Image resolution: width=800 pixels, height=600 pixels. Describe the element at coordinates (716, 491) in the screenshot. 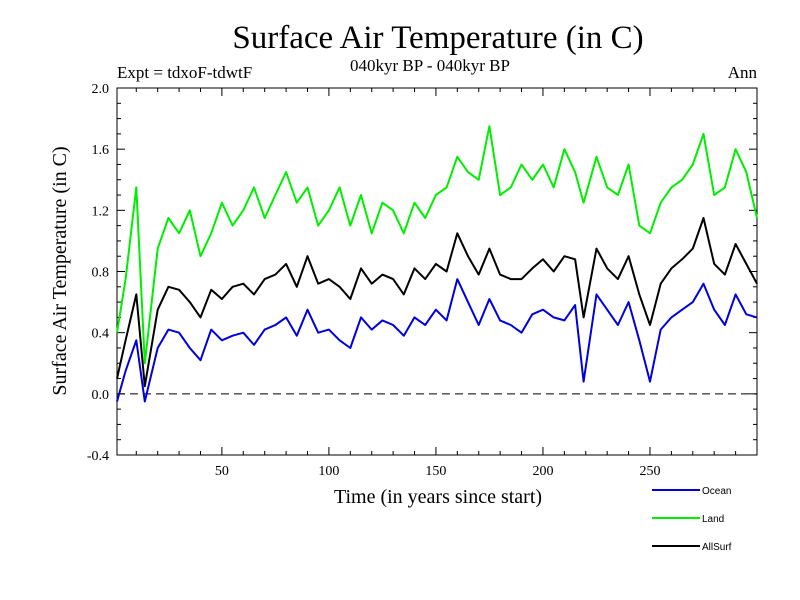

I see `legend-label-ocean: Ocean` at that location.